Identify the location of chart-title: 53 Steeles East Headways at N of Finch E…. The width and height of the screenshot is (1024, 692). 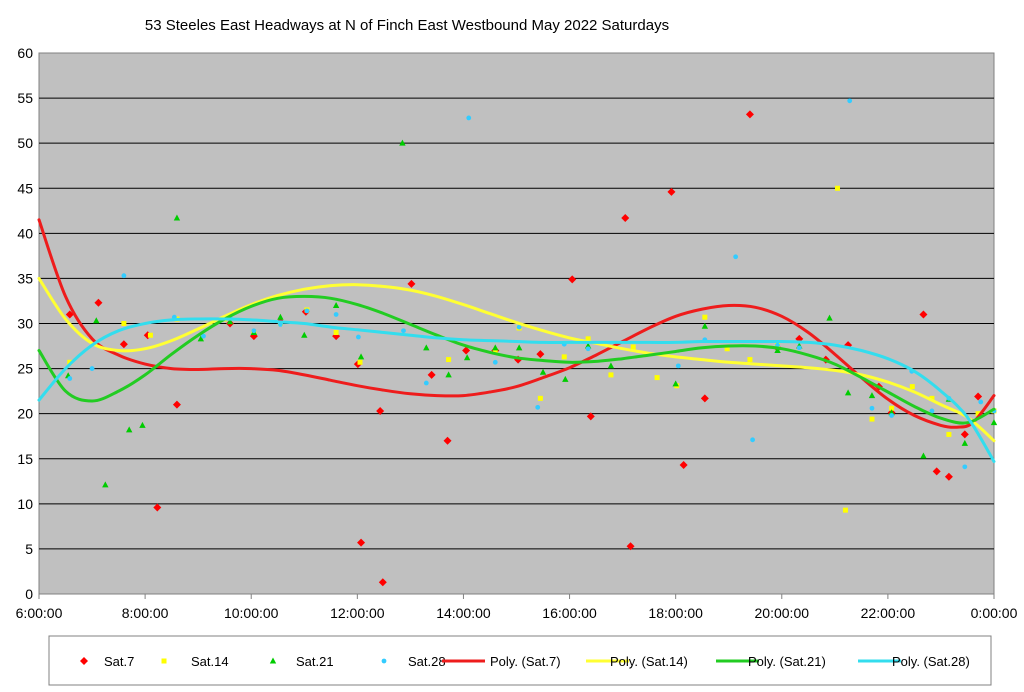
(407, 25).